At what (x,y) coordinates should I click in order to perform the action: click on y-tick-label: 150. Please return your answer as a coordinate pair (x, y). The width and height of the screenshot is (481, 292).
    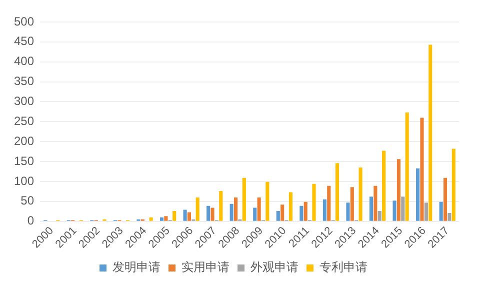
    Looking at the image, I should click on (24, 161).